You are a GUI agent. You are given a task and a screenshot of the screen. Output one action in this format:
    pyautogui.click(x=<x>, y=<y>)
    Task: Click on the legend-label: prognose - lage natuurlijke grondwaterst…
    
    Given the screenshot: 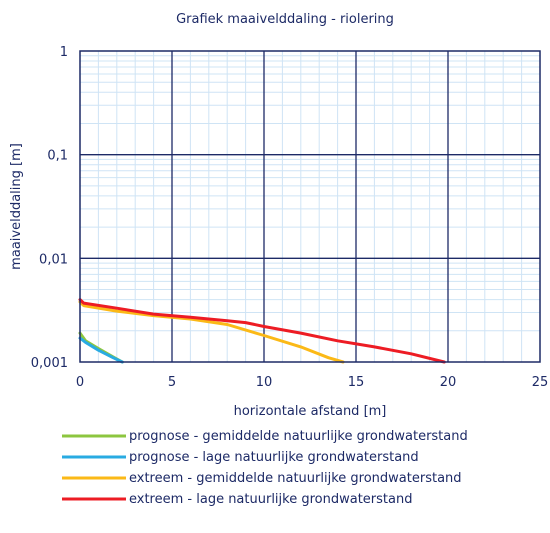 What is the action you would take?
    pyautogui.click(x=274, y=457)
    